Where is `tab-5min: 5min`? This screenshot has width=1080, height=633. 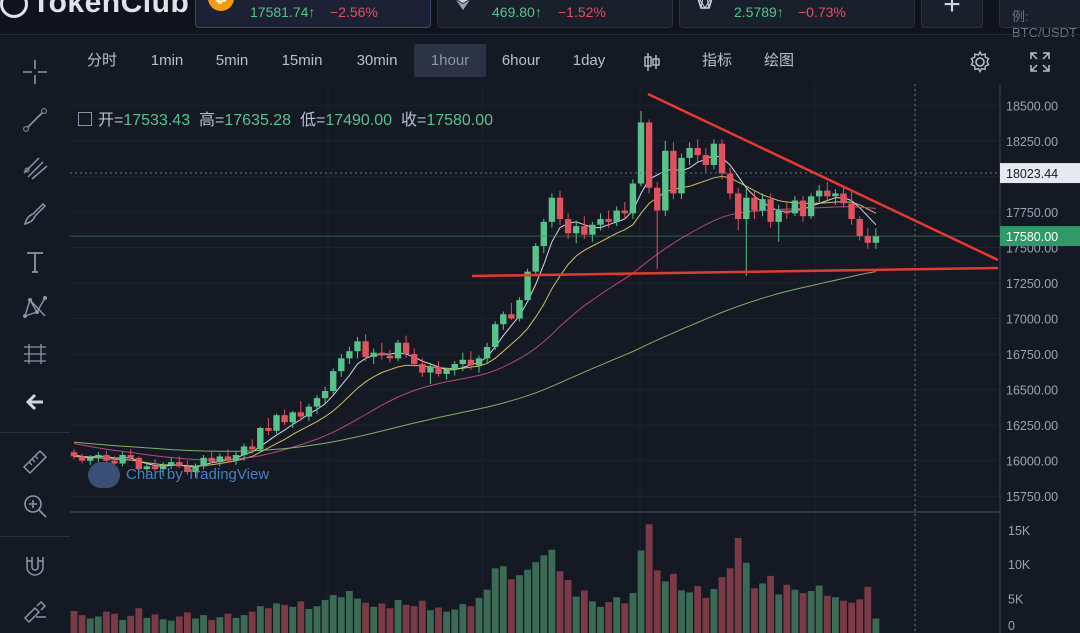
tab-5min: 5min is located at coordinates (232, 60).